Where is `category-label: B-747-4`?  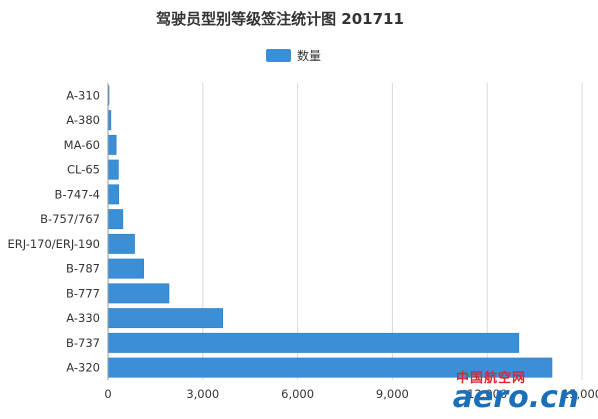
category-label: B-747-4 is located at coordinates (77, 194).